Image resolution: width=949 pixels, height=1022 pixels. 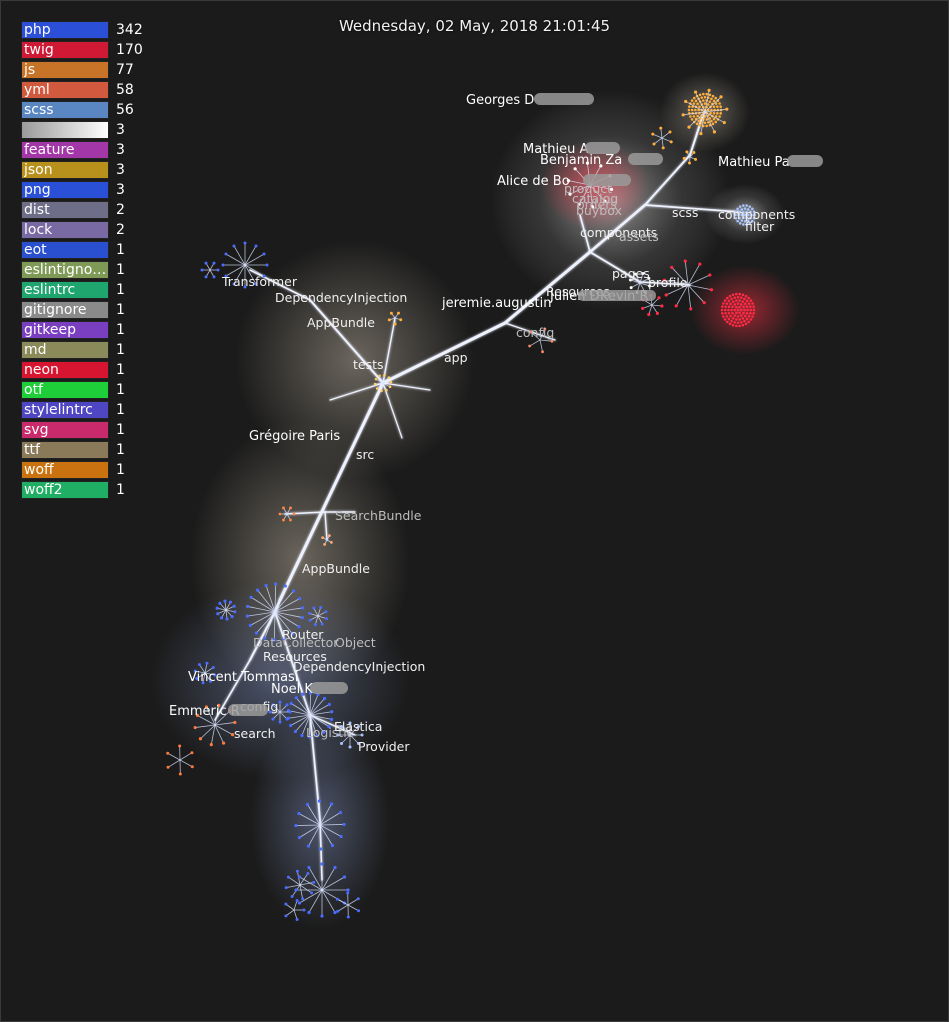 I want to click on legend-count: 77, so click(x=125, y=70).